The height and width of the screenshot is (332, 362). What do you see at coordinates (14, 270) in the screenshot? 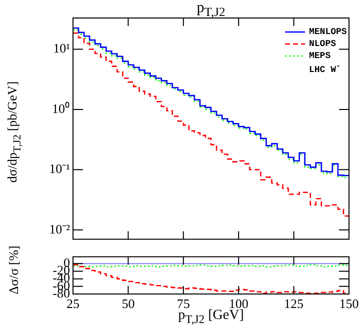
I see `y-axis-title: Δσ/σ [%]` at bounding box center [14, 270].